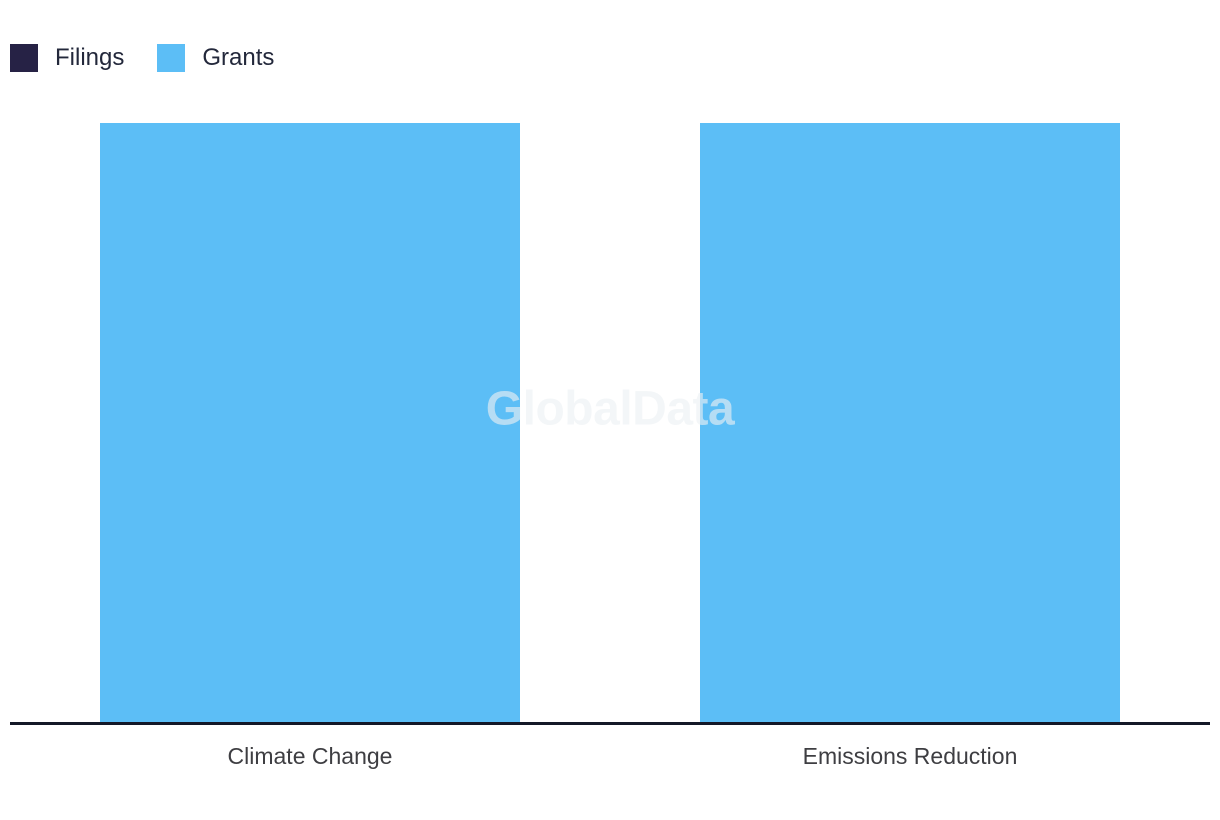 The width and height of the screenshot is (1220, 820). What do you see at coordinates (142, 58) in the screenshot?
I see `legend: Filings Grants` at bounding box center [142, 58].